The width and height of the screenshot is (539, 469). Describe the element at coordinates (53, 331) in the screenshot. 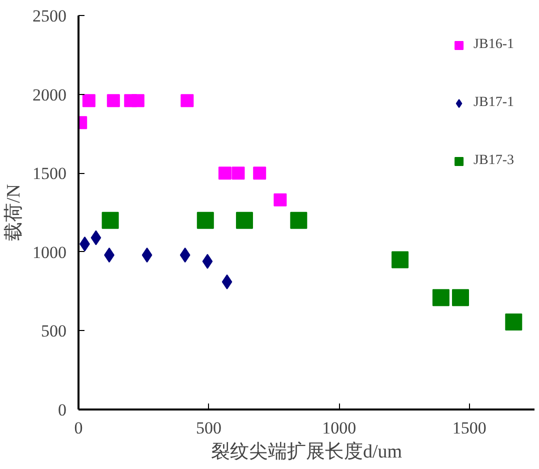

I see `y-tick-label: 500` at that location.